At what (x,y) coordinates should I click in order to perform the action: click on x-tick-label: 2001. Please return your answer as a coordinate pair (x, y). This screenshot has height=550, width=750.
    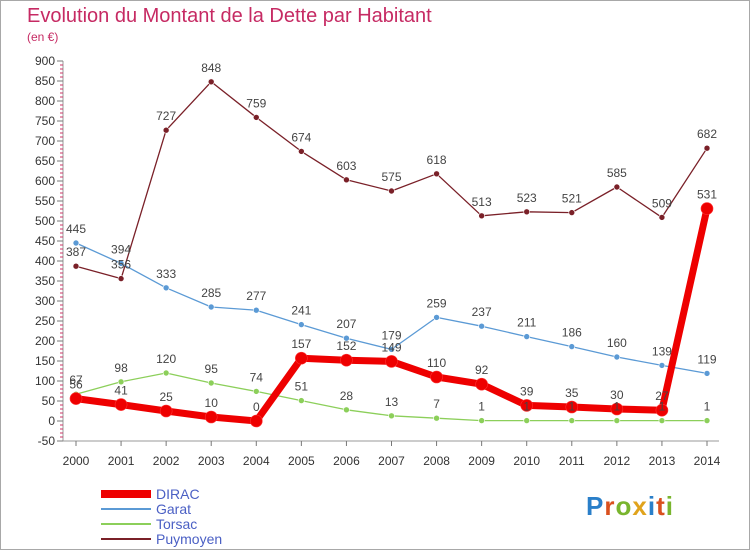
    Looking at the image, I should click on (121, 461).